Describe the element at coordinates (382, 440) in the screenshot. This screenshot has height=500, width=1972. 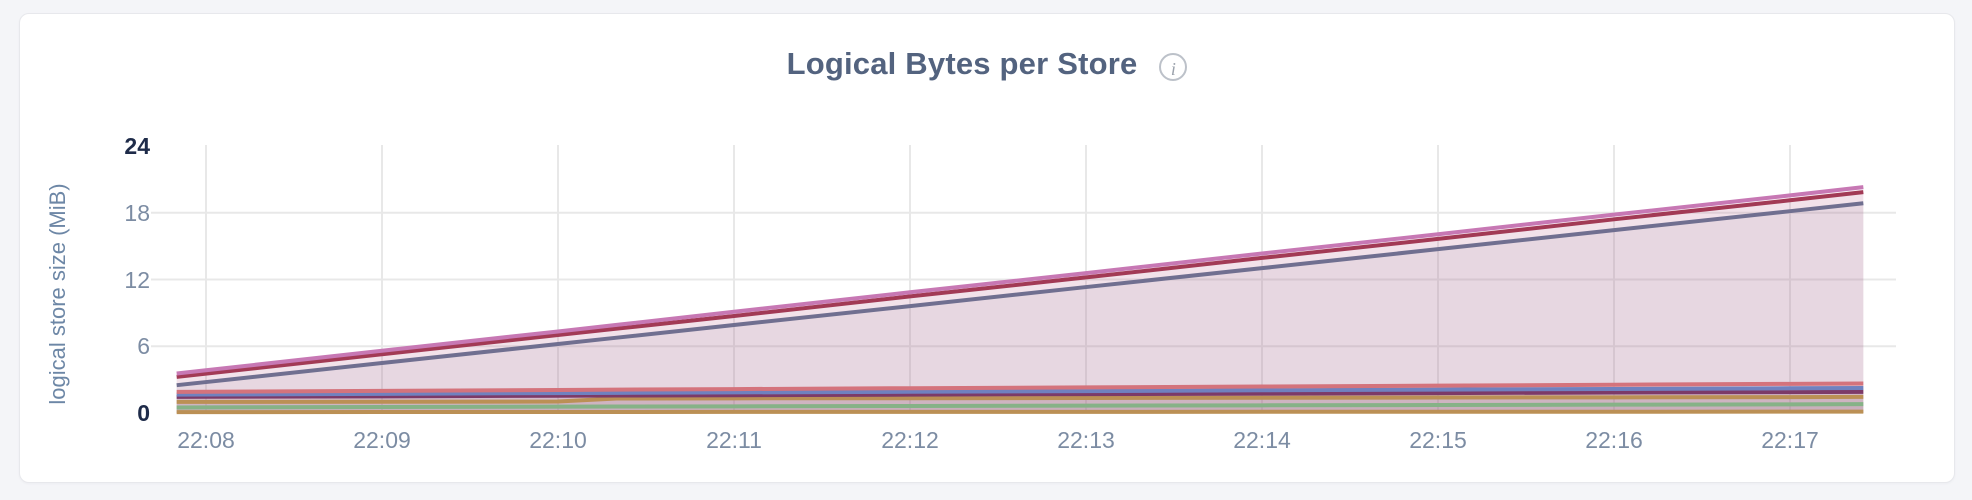
I see `x-tick-22:09: 22:09` at that location.